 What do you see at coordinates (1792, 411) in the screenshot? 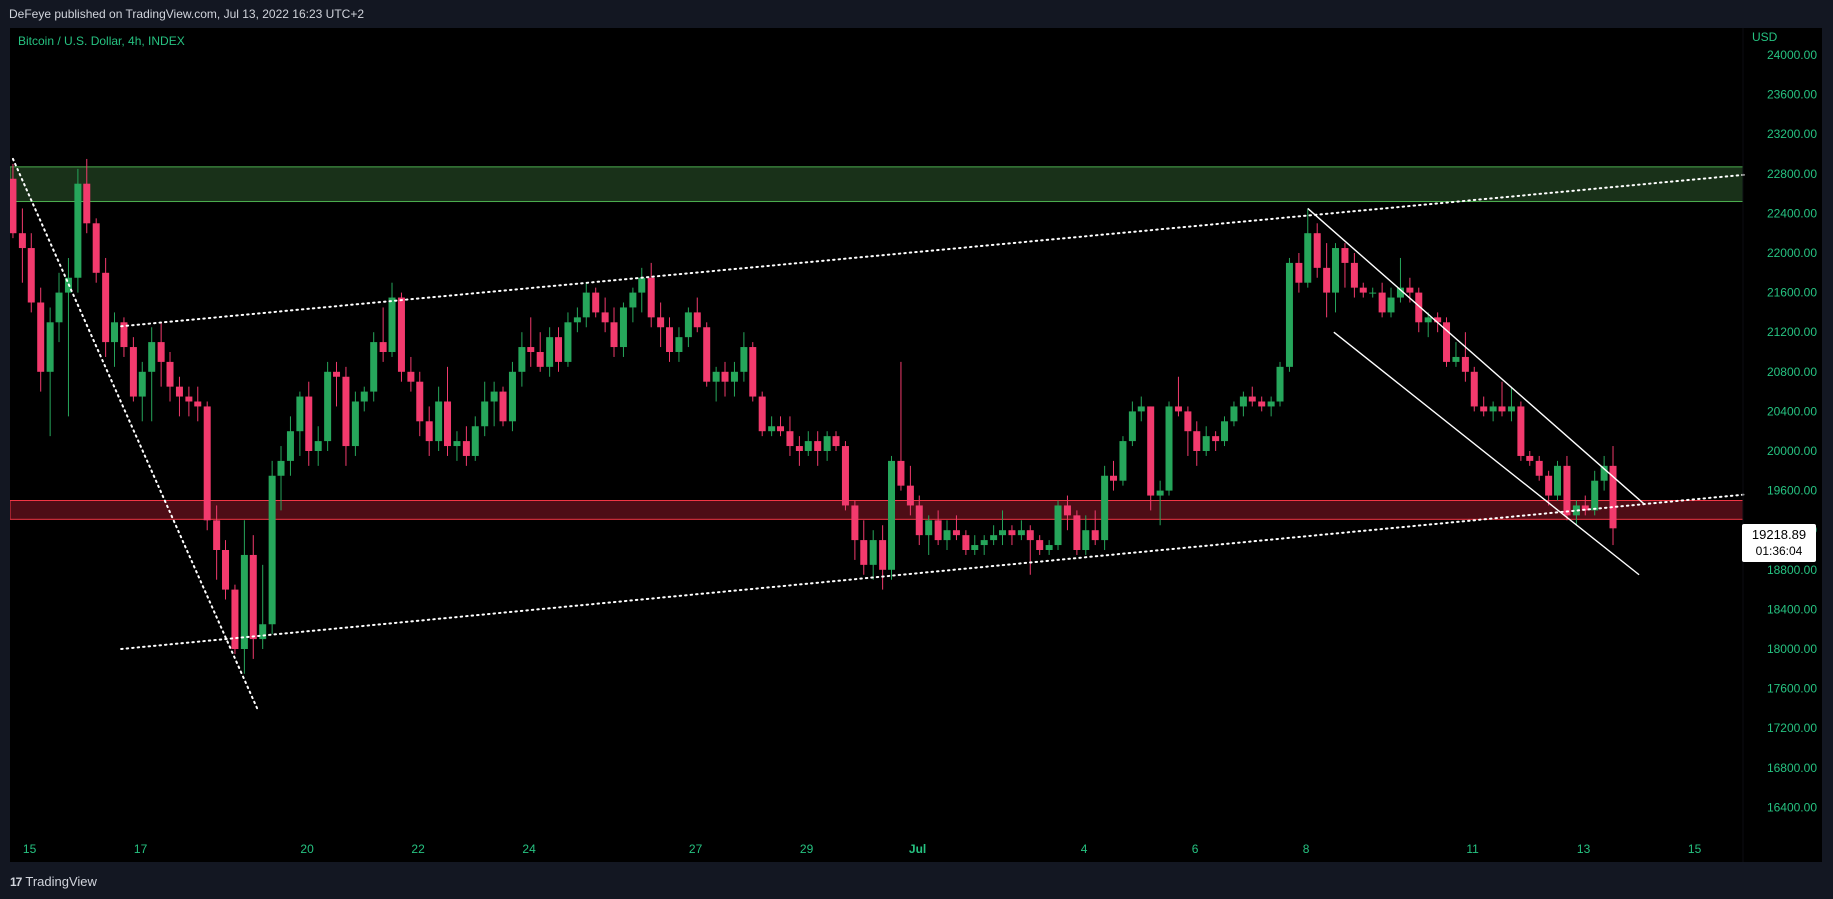
I see `y-tick-label: 20400.00` at bounding box center [1792, 411].